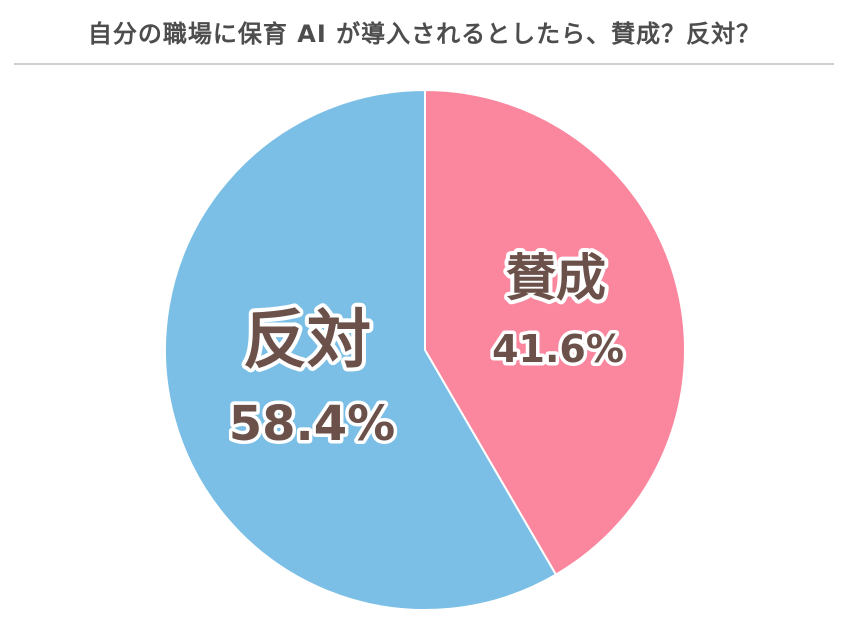 The image size is (849, 641). I want to click on chart-title: 自分の職場に保育 AI が導入されるとしたら、賛成？反対？, so click(424, 34).